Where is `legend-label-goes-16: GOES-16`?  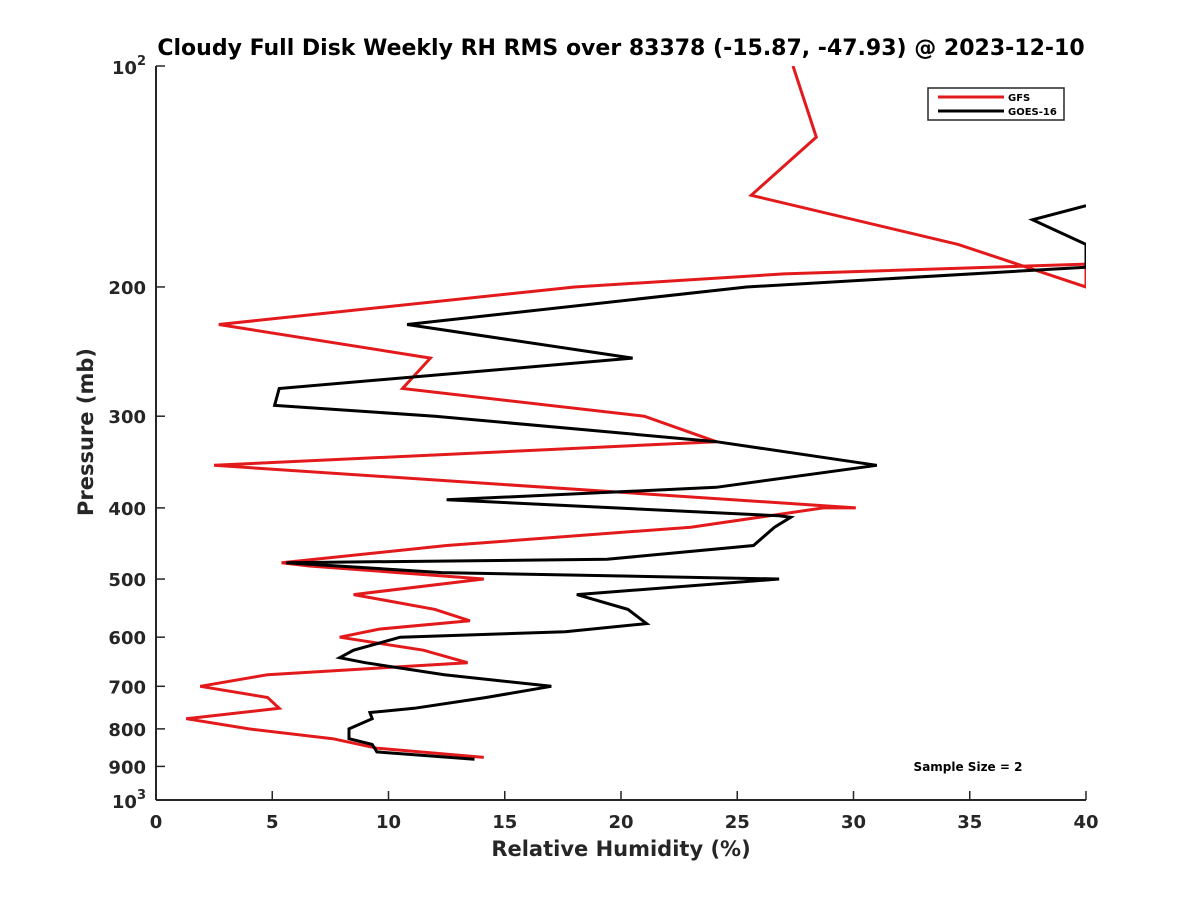 legend-label-goes-16: GOES-16 is located at coordinates (1032, 112).